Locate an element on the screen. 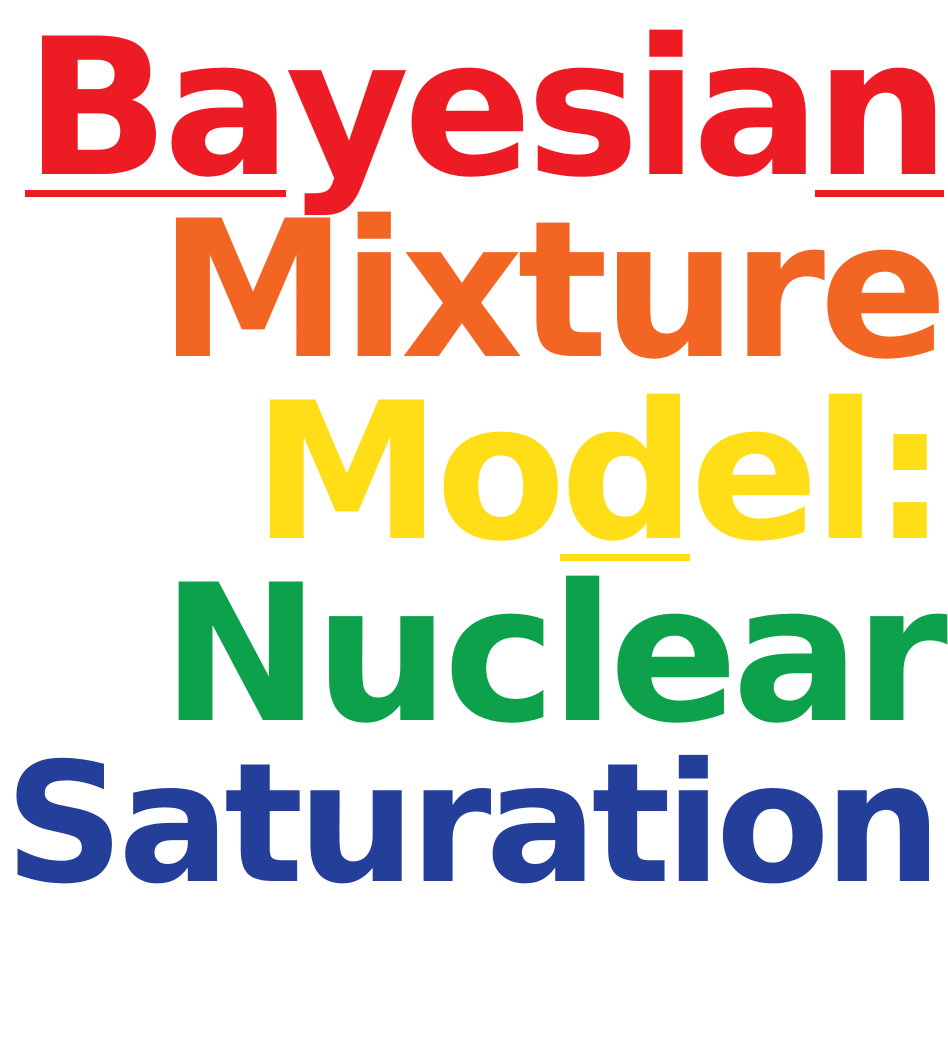  underlined-ba: Ba is located at coordinates (158, 109).